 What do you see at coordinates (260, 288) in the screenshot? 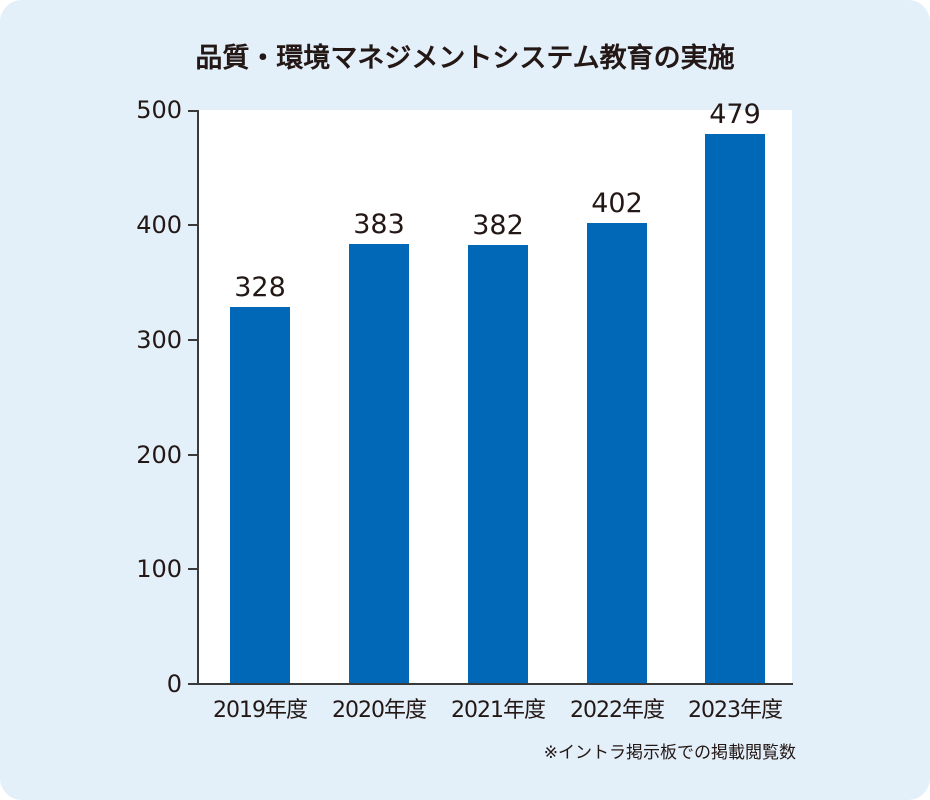
I see `value-label-2019: 328` at bounding box center [260, 288].